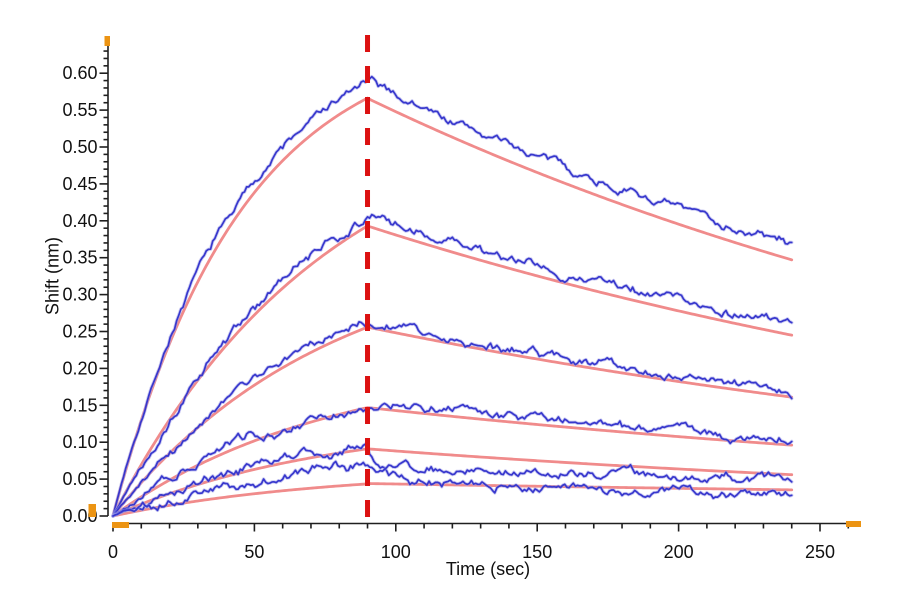 The width and height of the screenshot is (900, 600). Describe the element at coordinates (107, 41) in the screenshot. I see `y-axis-top-end-marker` at that location.